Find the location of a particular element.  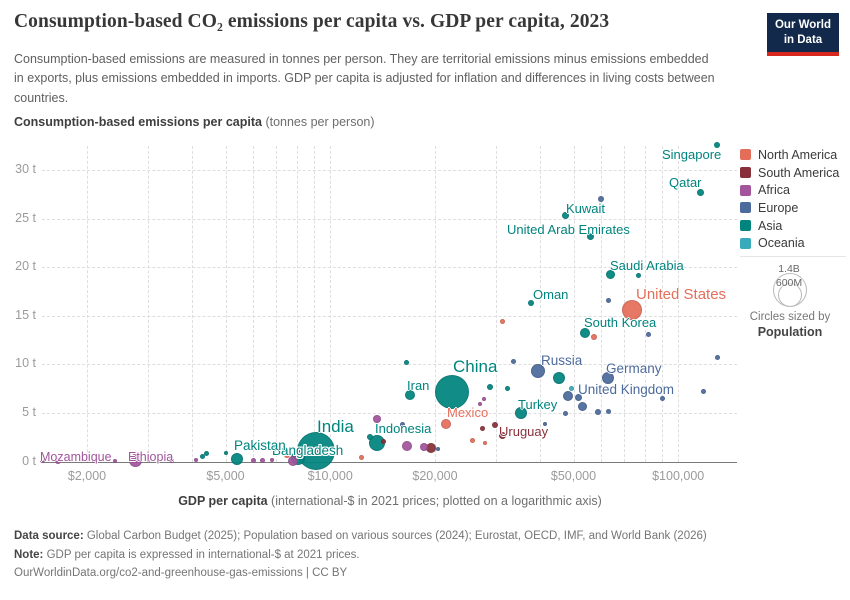

legend-item-africa: Africa is located at coordinates (795, 190).